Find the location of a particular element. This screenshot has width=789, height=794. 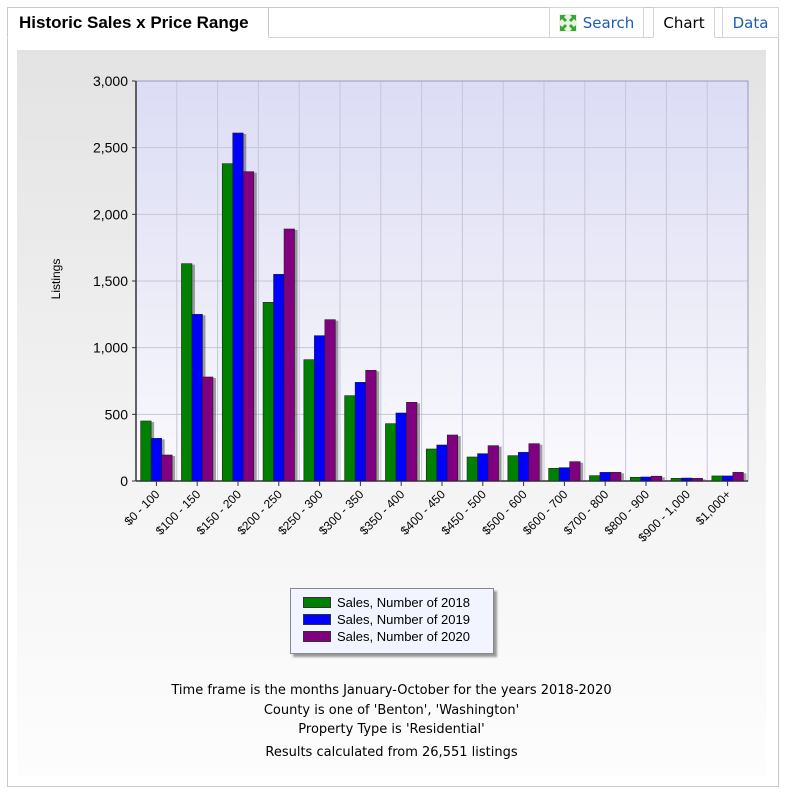

x-tick-label: $1,000+ is located at coordinates (713, 507).